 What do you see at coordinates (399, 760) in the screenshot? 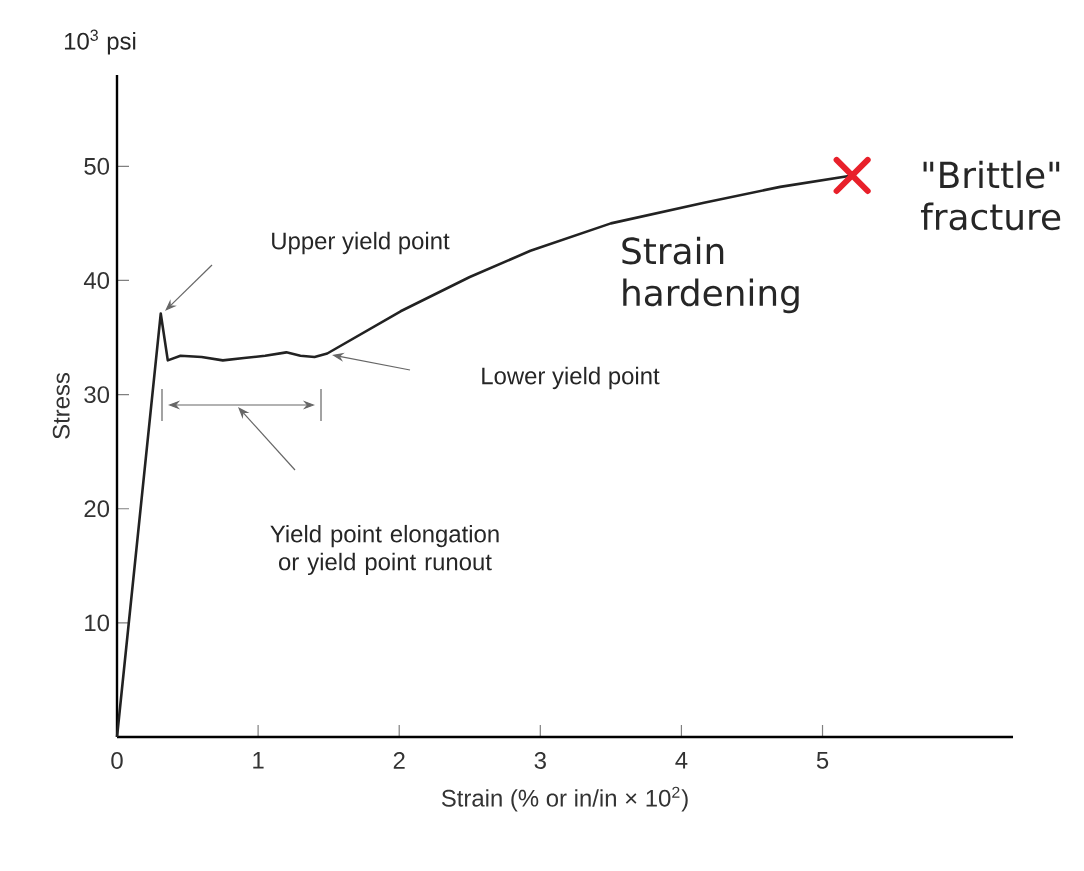
I see `x-tick-label: 2` at bounding box center [399, 760].